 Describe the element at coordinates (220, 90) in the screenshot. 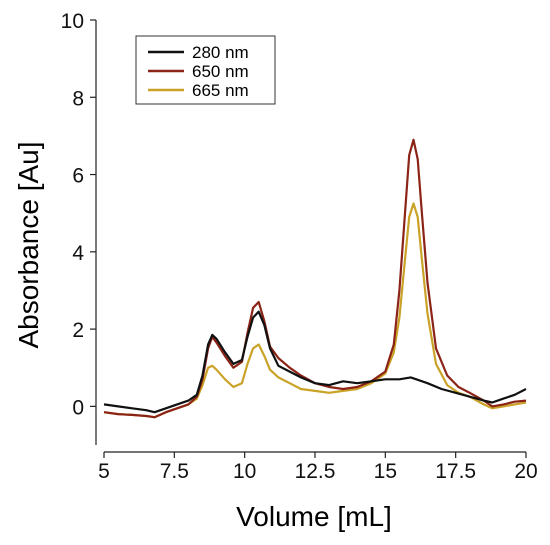

I see `legend-label: 665 nm` at that location.